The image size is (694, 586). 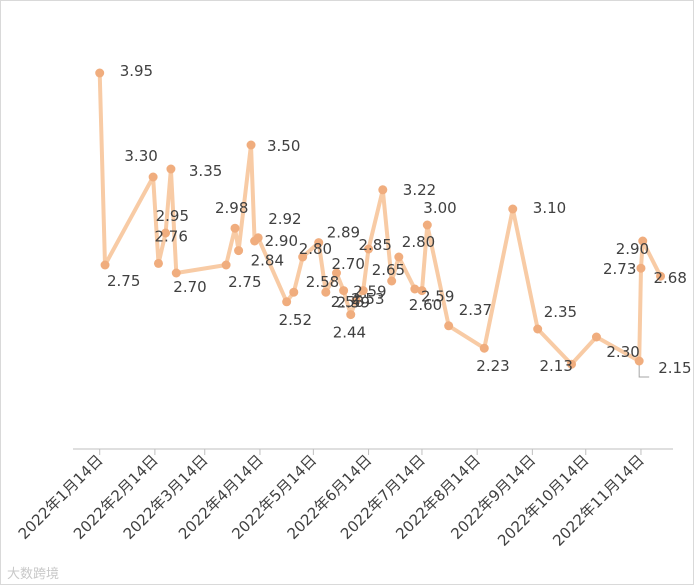 I want to click on data-label: 2.37, so click(x=475, y=310).